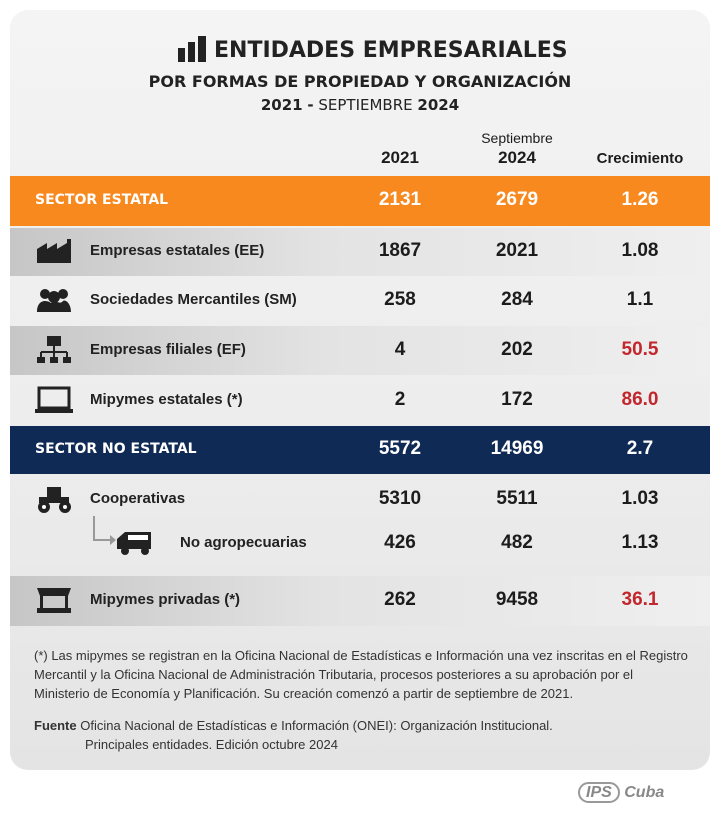 This screenshot has width=720, height=820. Describe the element at coordinates (177, 250) in the screenshot. I see `row-label: Empresas estatales (EE)` at that location.